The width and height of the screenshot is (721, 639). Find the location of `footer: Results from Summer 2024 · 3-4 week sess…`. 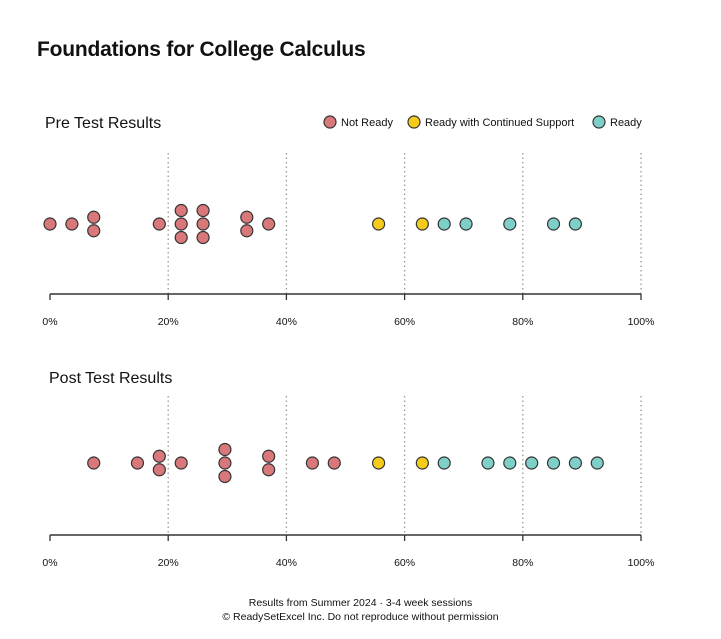

footer: Results from Summer 2024 · 3-4 week sess… is located at coordinates (360, 610).